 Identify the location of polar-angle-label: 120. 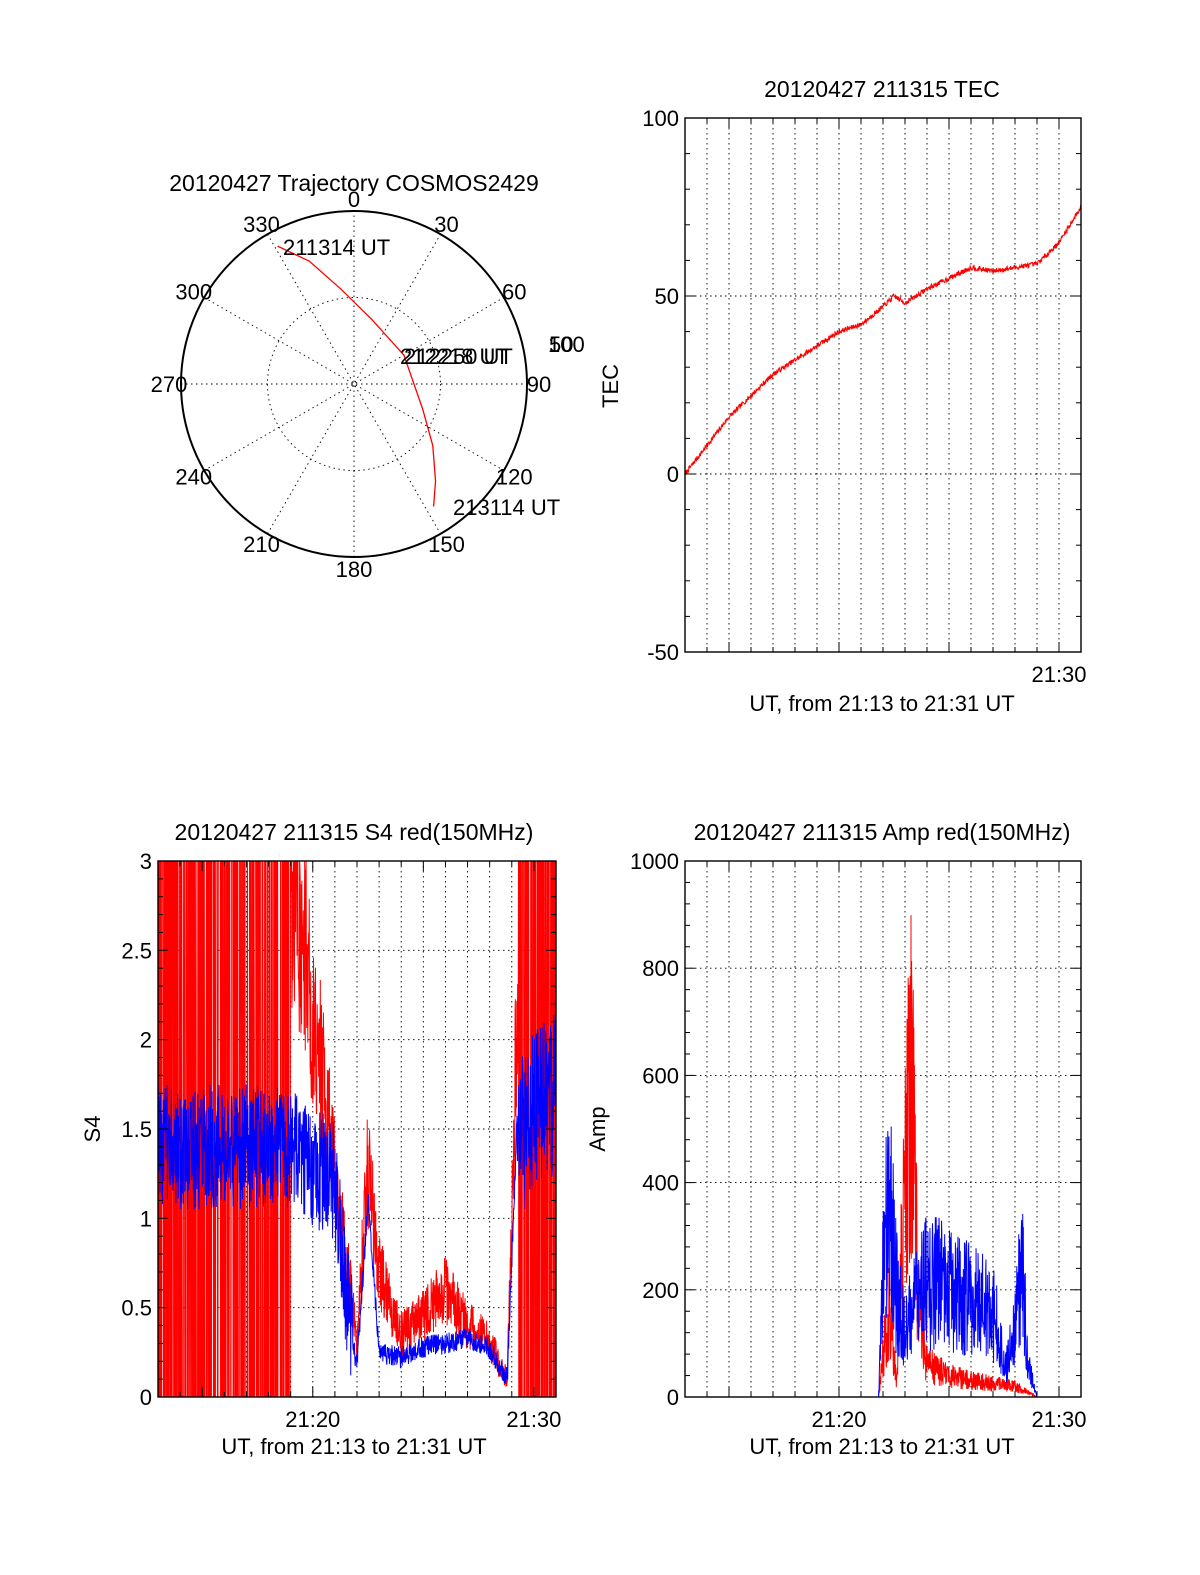
(514, 477).